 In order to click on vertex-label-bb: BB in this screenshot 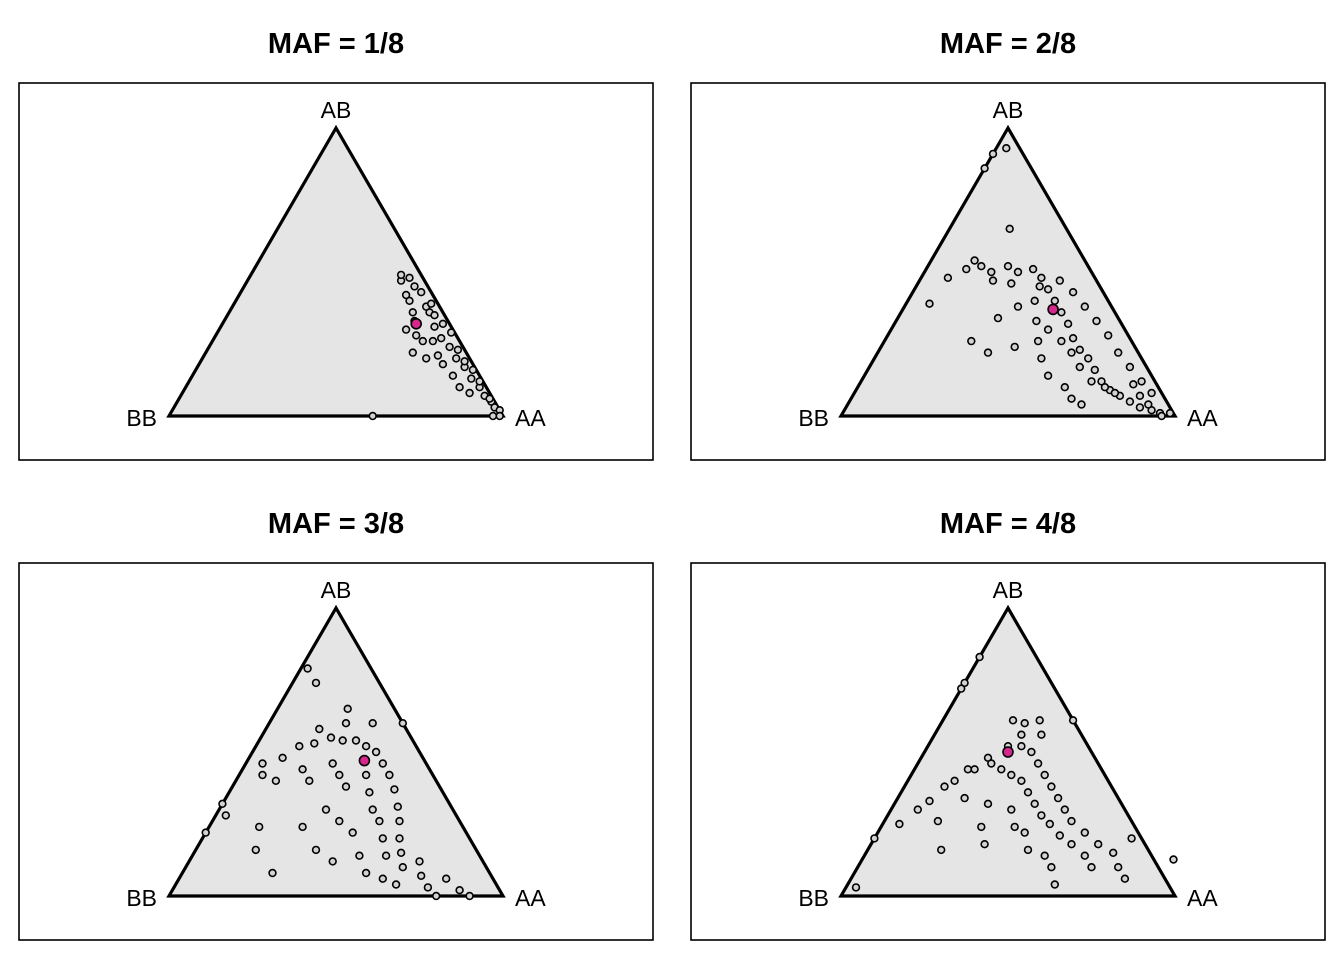, I will do `click(141, 898)`.